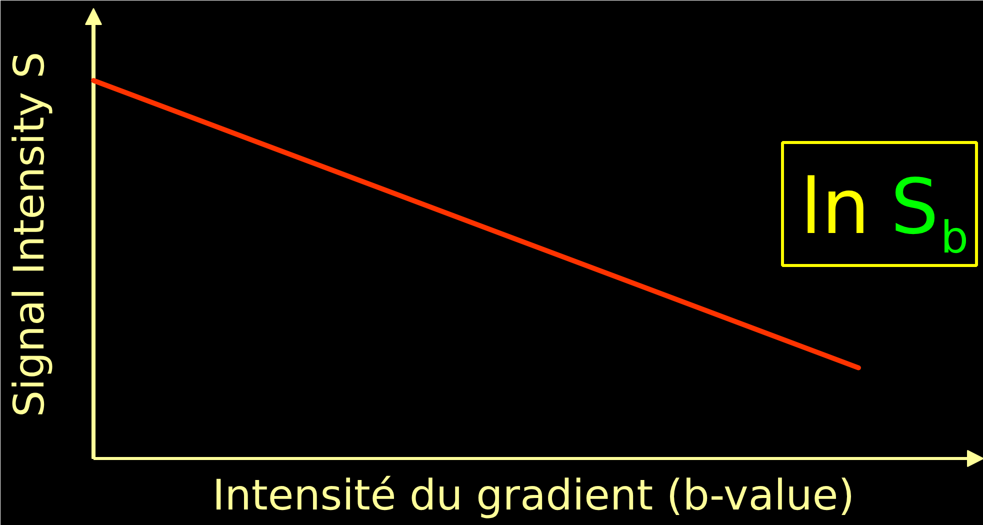 This screenshot has width=983, height=525. Describe the element at coordinates (29, 235) in the screenshot. I see `y-axis-title: Signal Intensity S` at that location.